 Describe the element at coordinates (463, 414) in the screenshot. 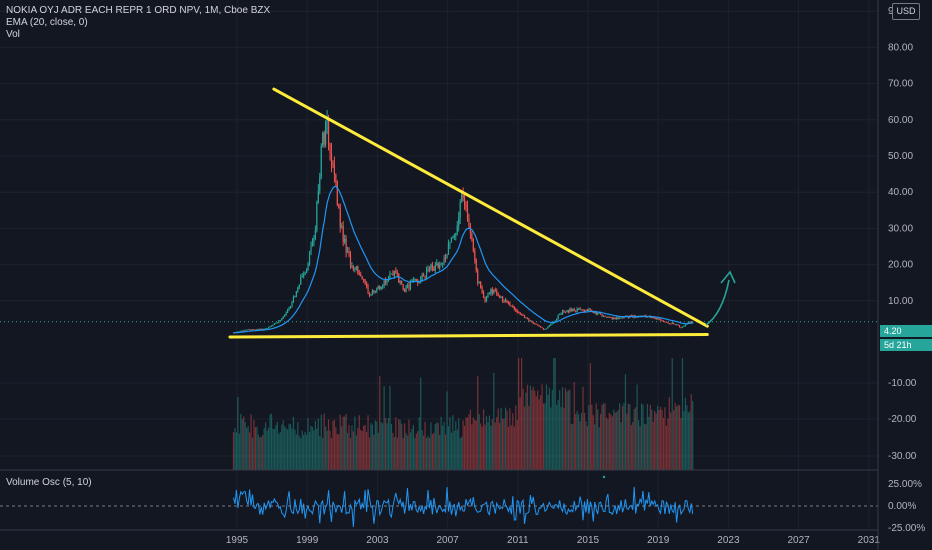

I see `volume-bars` at that location.